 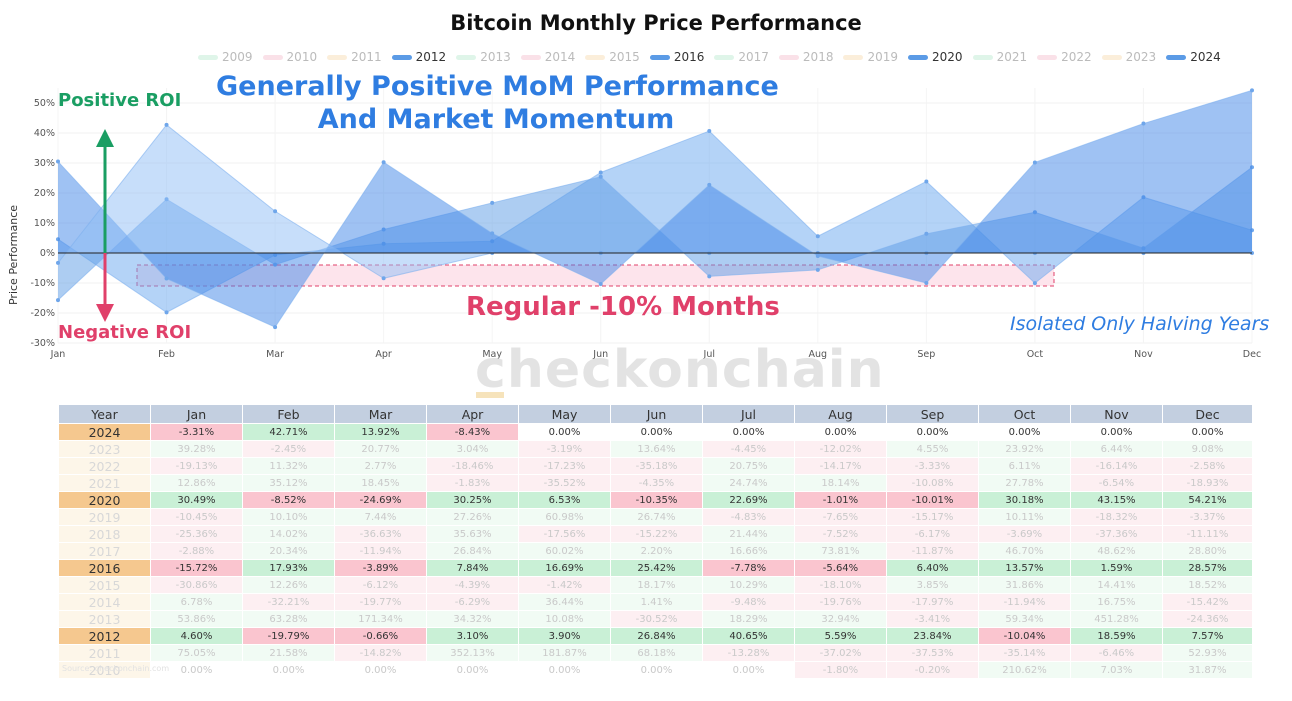 I want to click on value-cell: -6.17%, so click(x=932, y=534).